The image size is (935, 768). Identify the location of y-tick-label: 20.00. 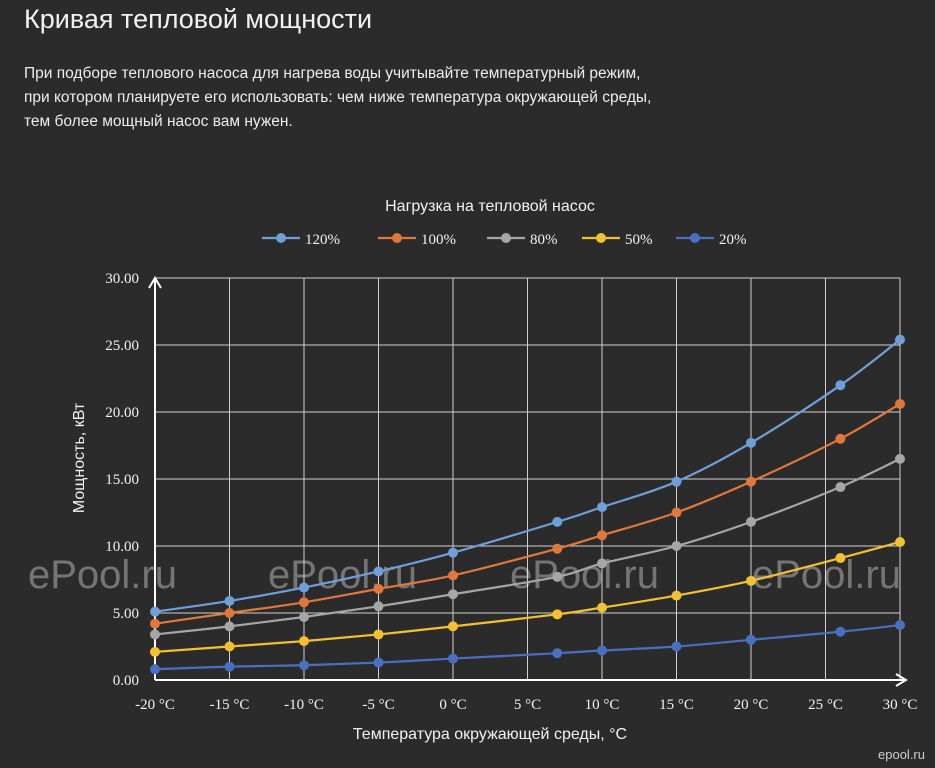
(122, 413).